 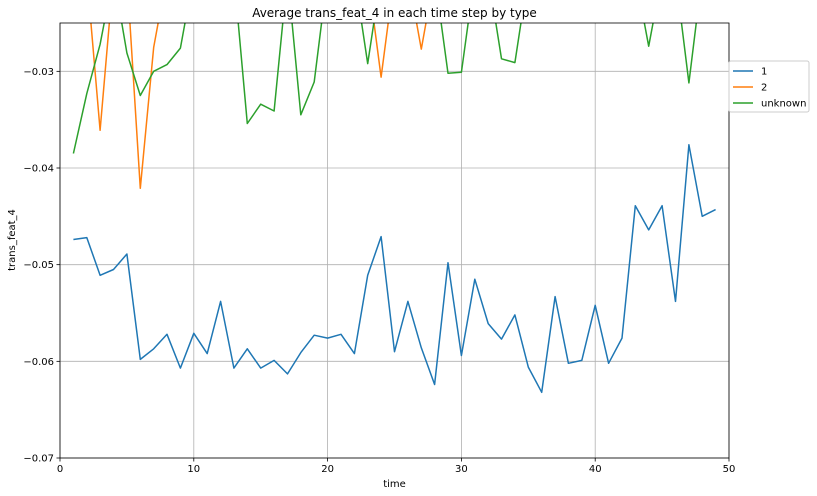 What do you see at coordinates (38, 72) in the screenshot?
I see `y-tick-label: −0.03` at bounding box center [38, 72].